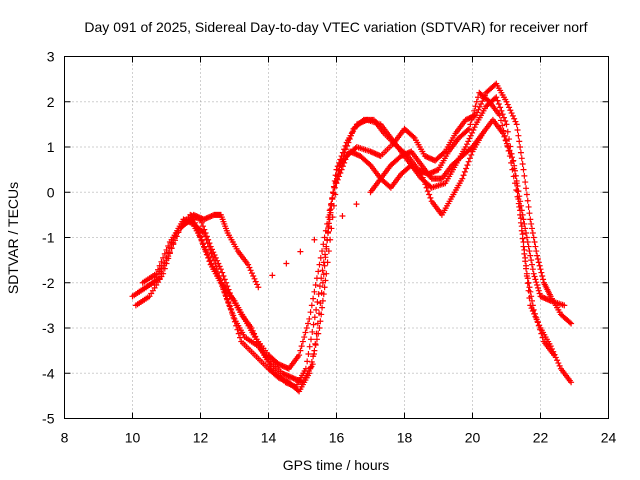  Describe the element at coordinates (51, 192) in the screenshot. I see `y-tick-label: 0` at that location.